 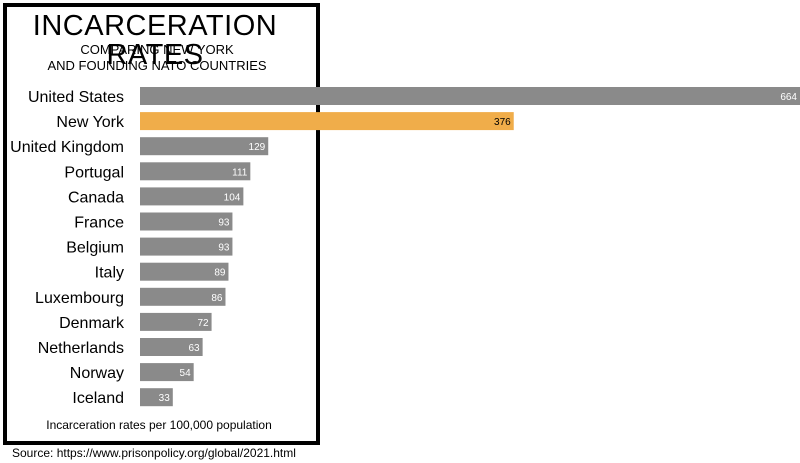 What do you see at coordinates (90, 122) in the screenshot?
I see `category-label: New York` at bounding box center [90, 122].